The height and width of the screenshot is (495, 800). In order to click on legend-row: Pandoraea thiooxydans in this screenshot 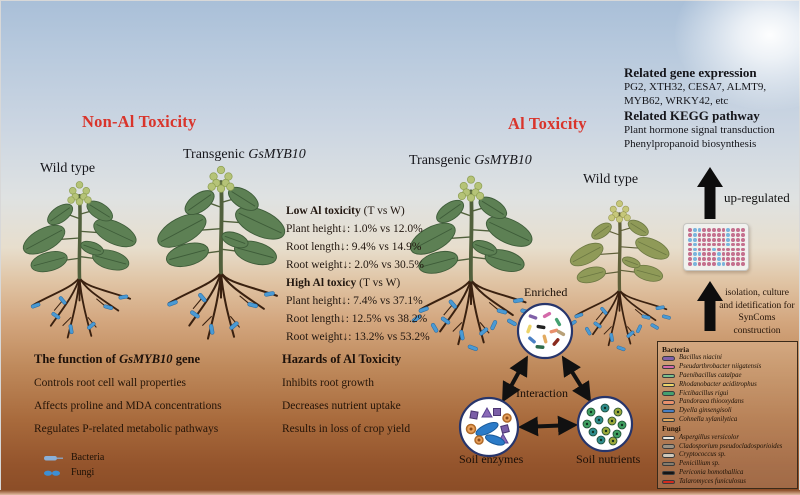, I will do `click(728, 402)`.